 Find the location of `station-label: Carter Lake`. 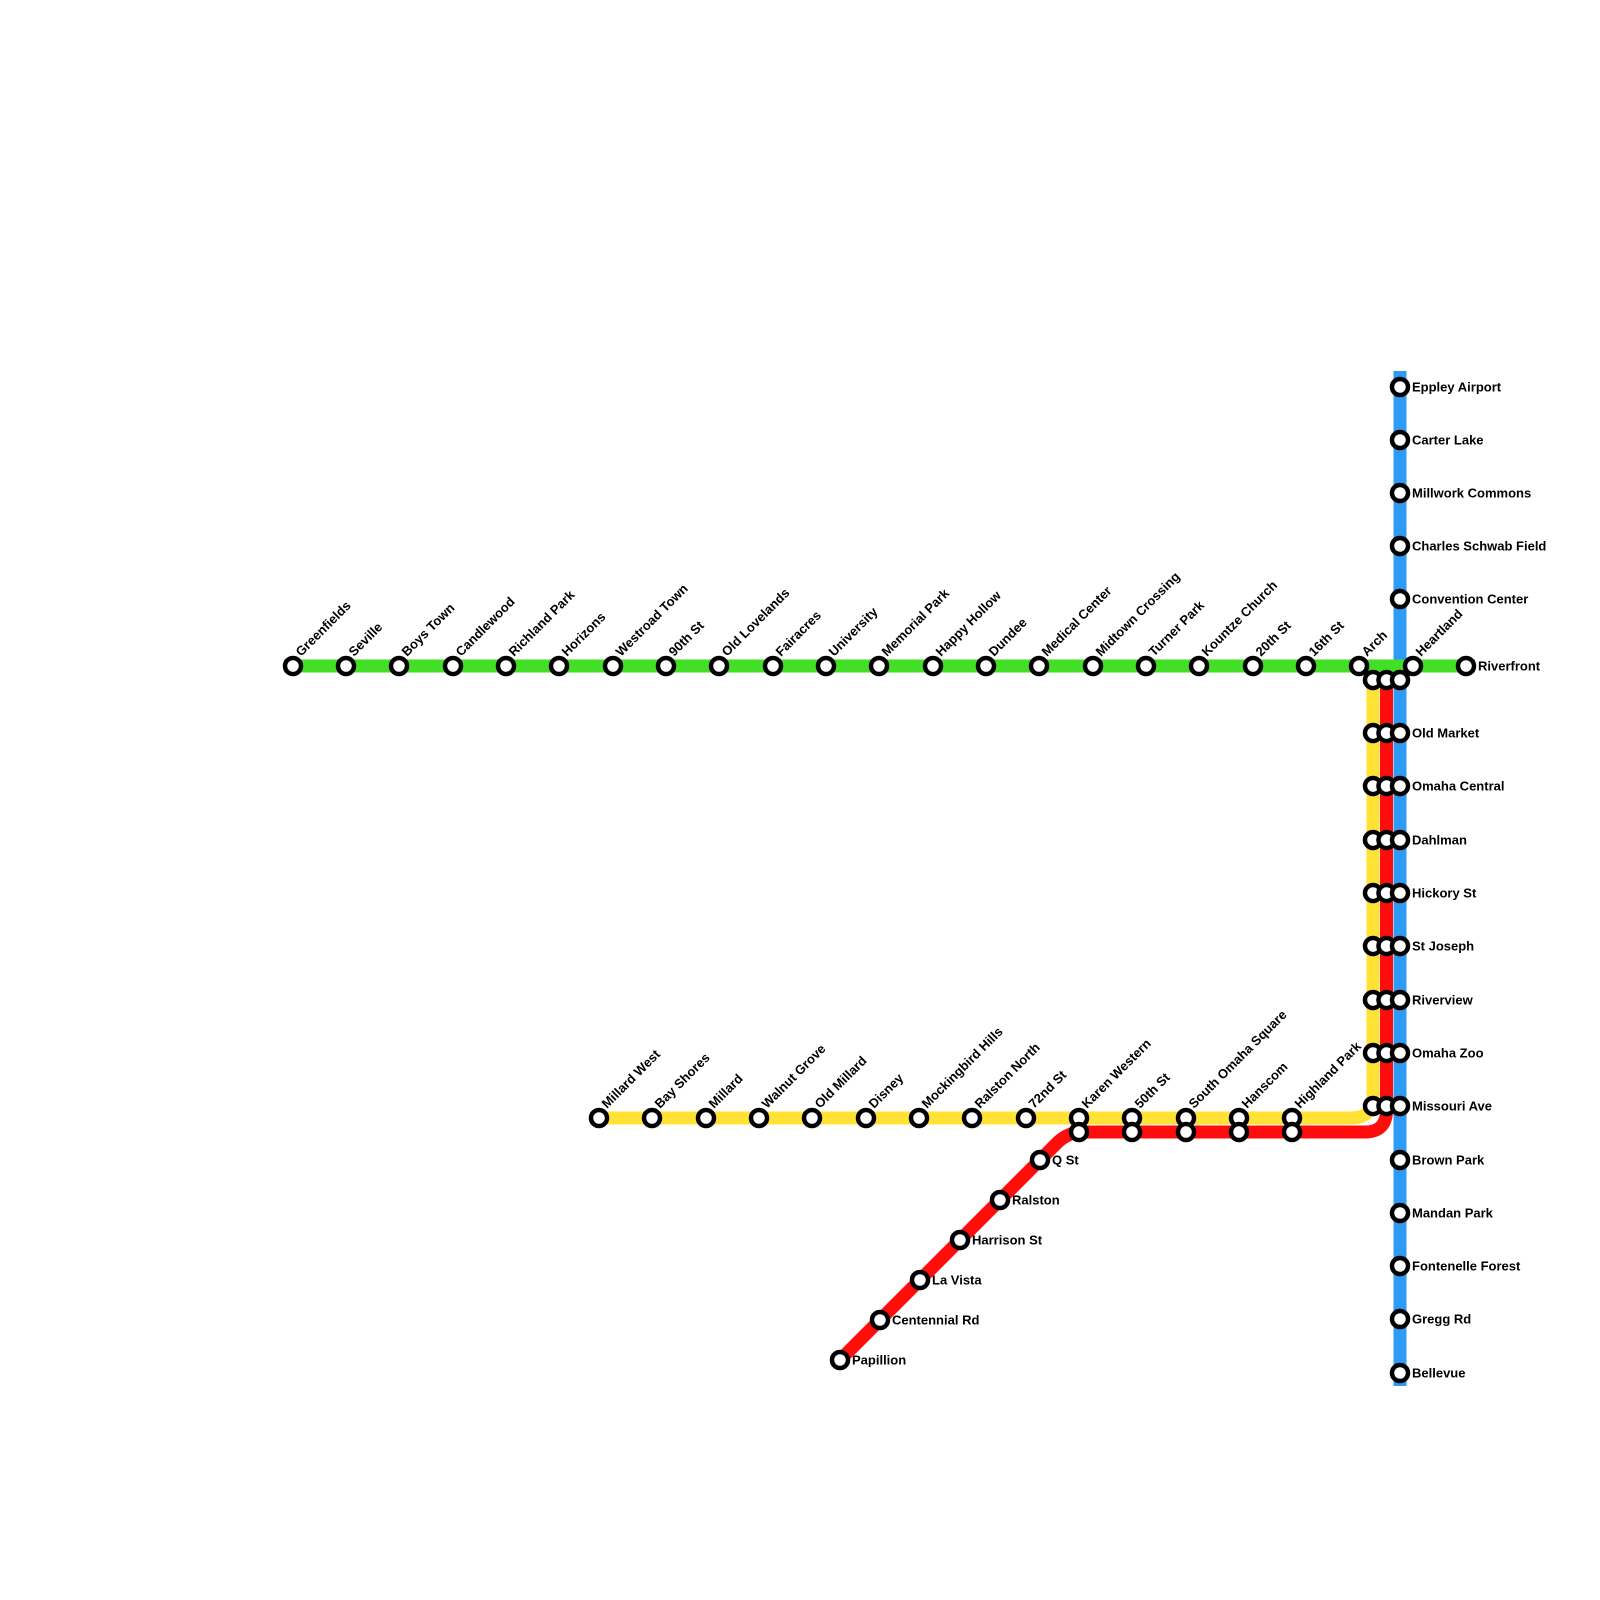

station-label: Carter Lake is located at coordinates (1448, 440).